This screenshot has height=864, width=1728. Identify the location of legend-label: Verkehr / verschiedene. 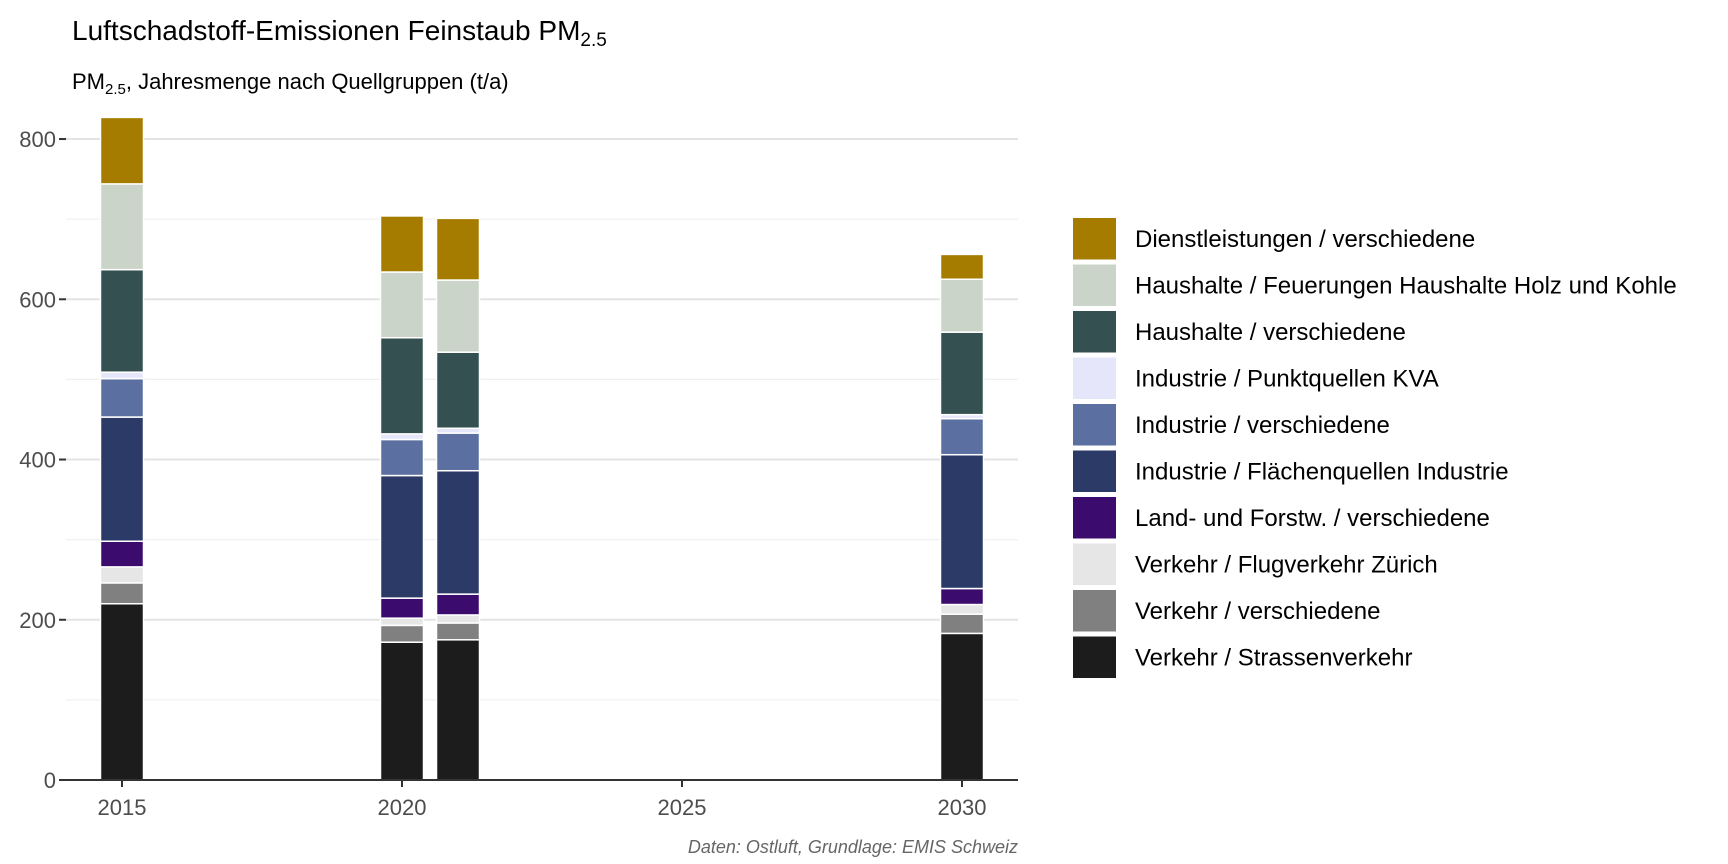
(1257, 611).